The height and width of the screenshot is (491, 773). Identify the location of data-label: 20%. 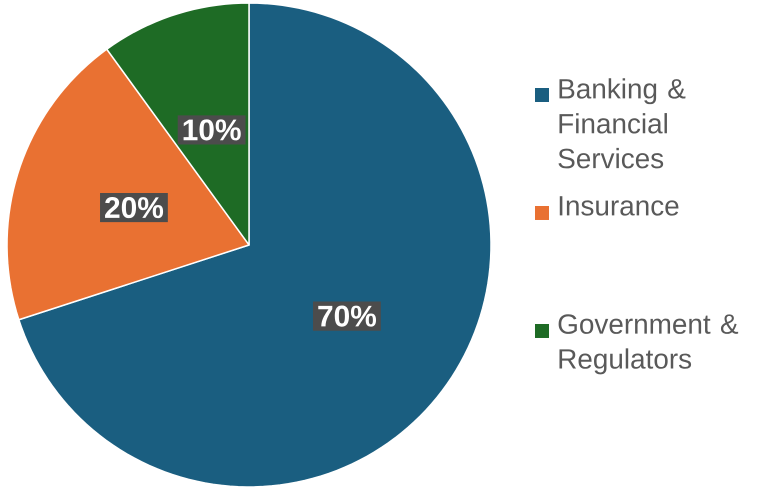
(134, 207).